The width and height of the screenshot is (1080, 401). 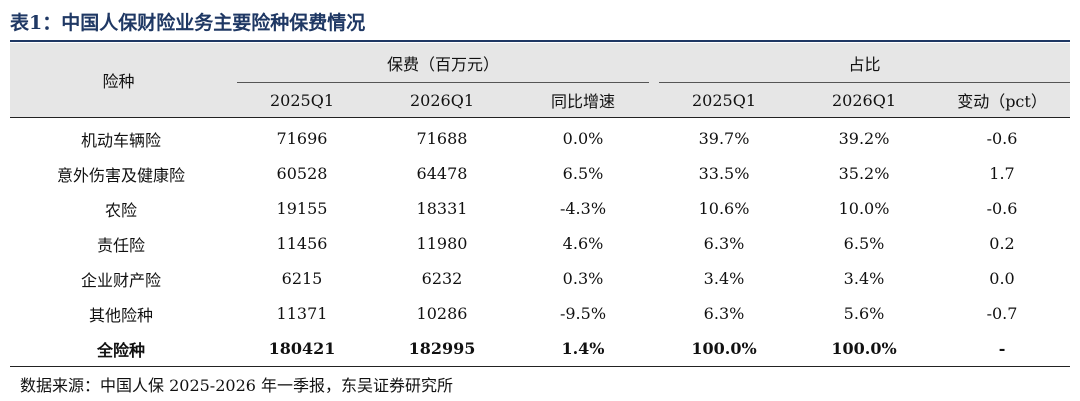 I want to click on cell-premium-2025q1: 11456, so click(x=302, y=243).